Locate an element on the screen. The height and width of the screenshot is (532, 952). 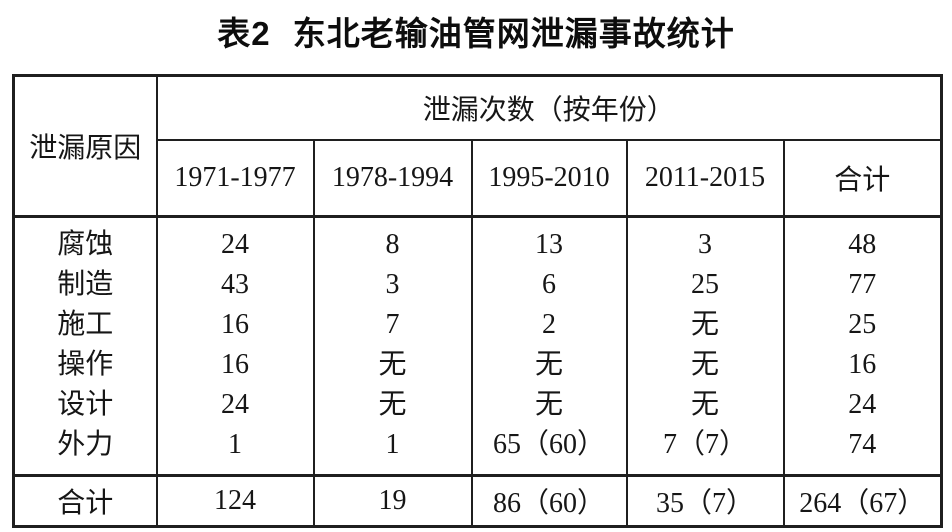
column-header-total: 合计 is located at coordinates (862, 179).